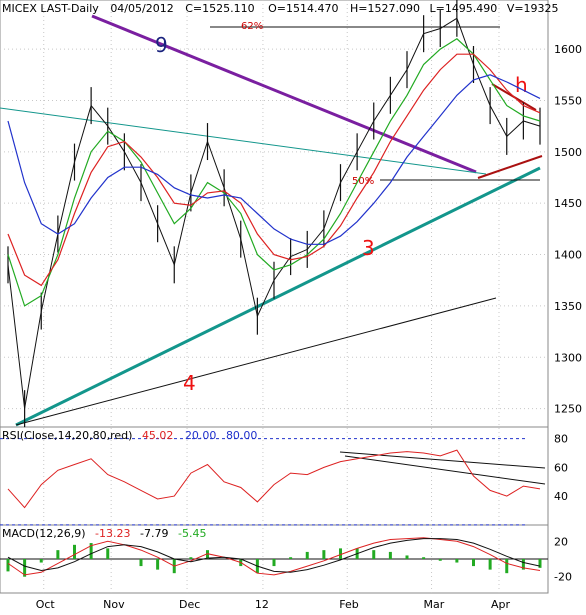 This screenshot has height=615, width=586. What do you see at coordinates (158, 435) in the screenshot?
I see `rsi-value: 45.02` at bounding box center [158, 435].